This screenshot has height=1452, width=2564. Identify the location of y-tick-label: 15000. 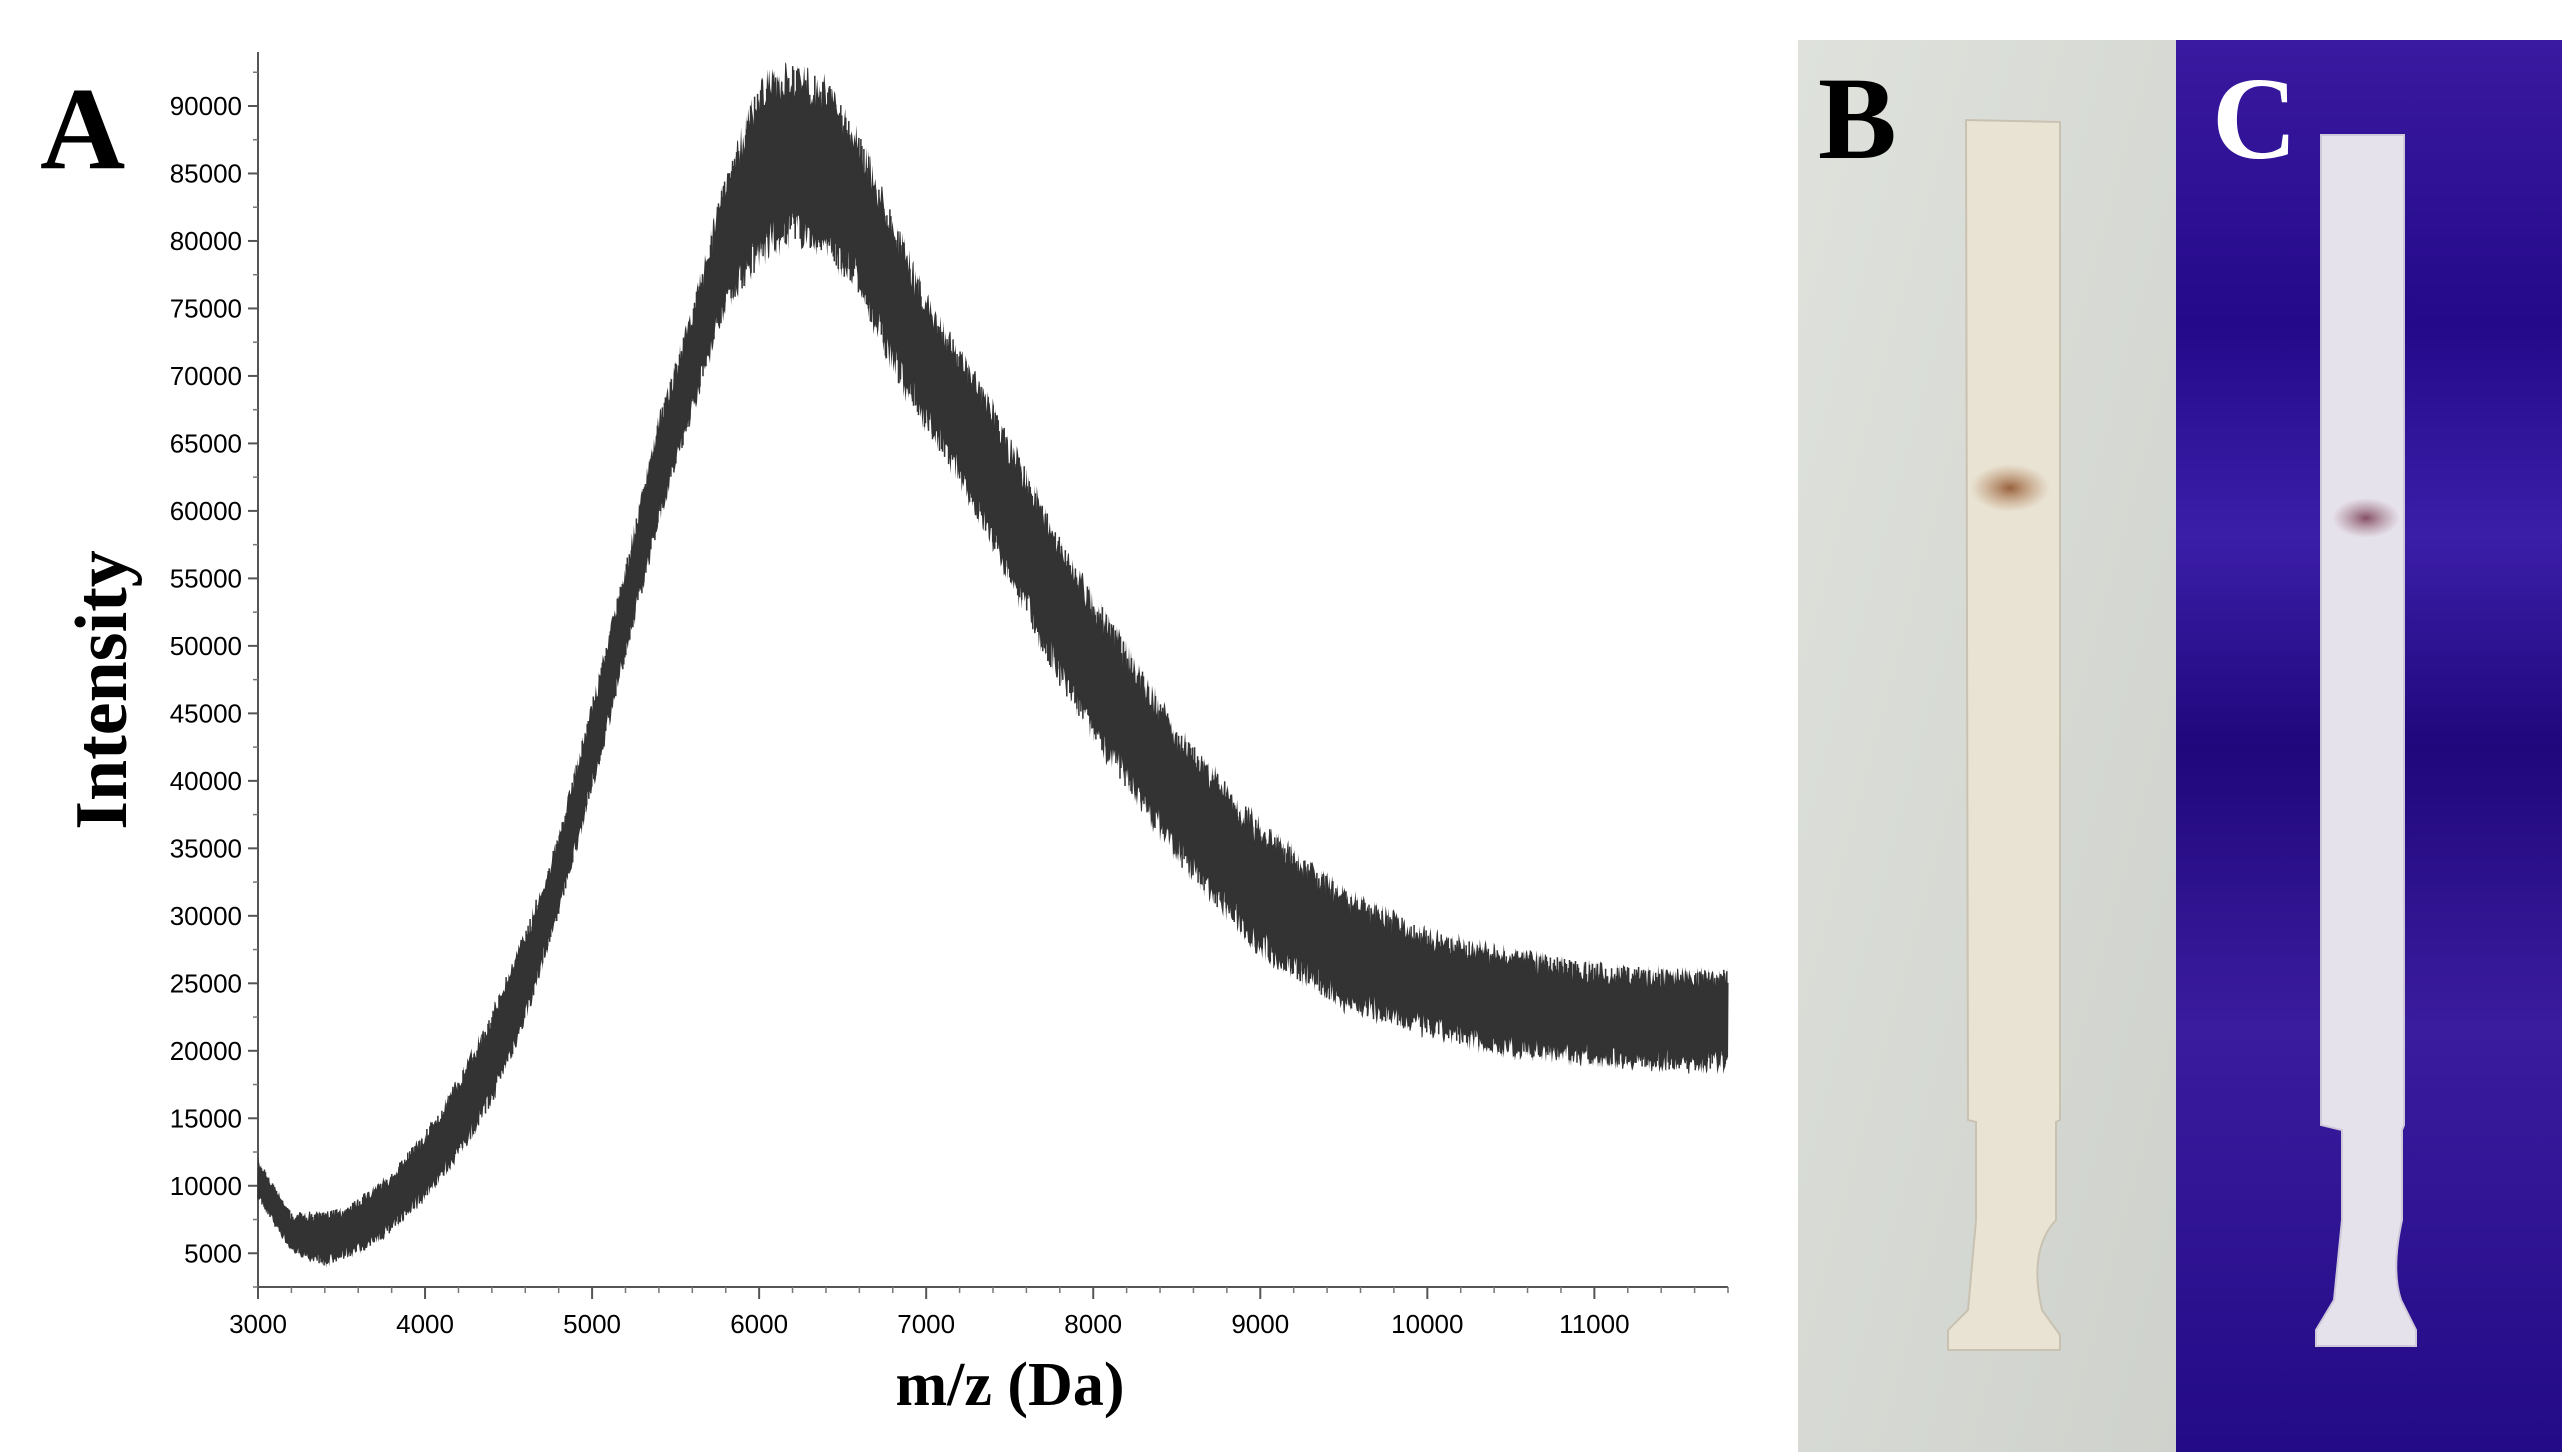
(206, 1118).